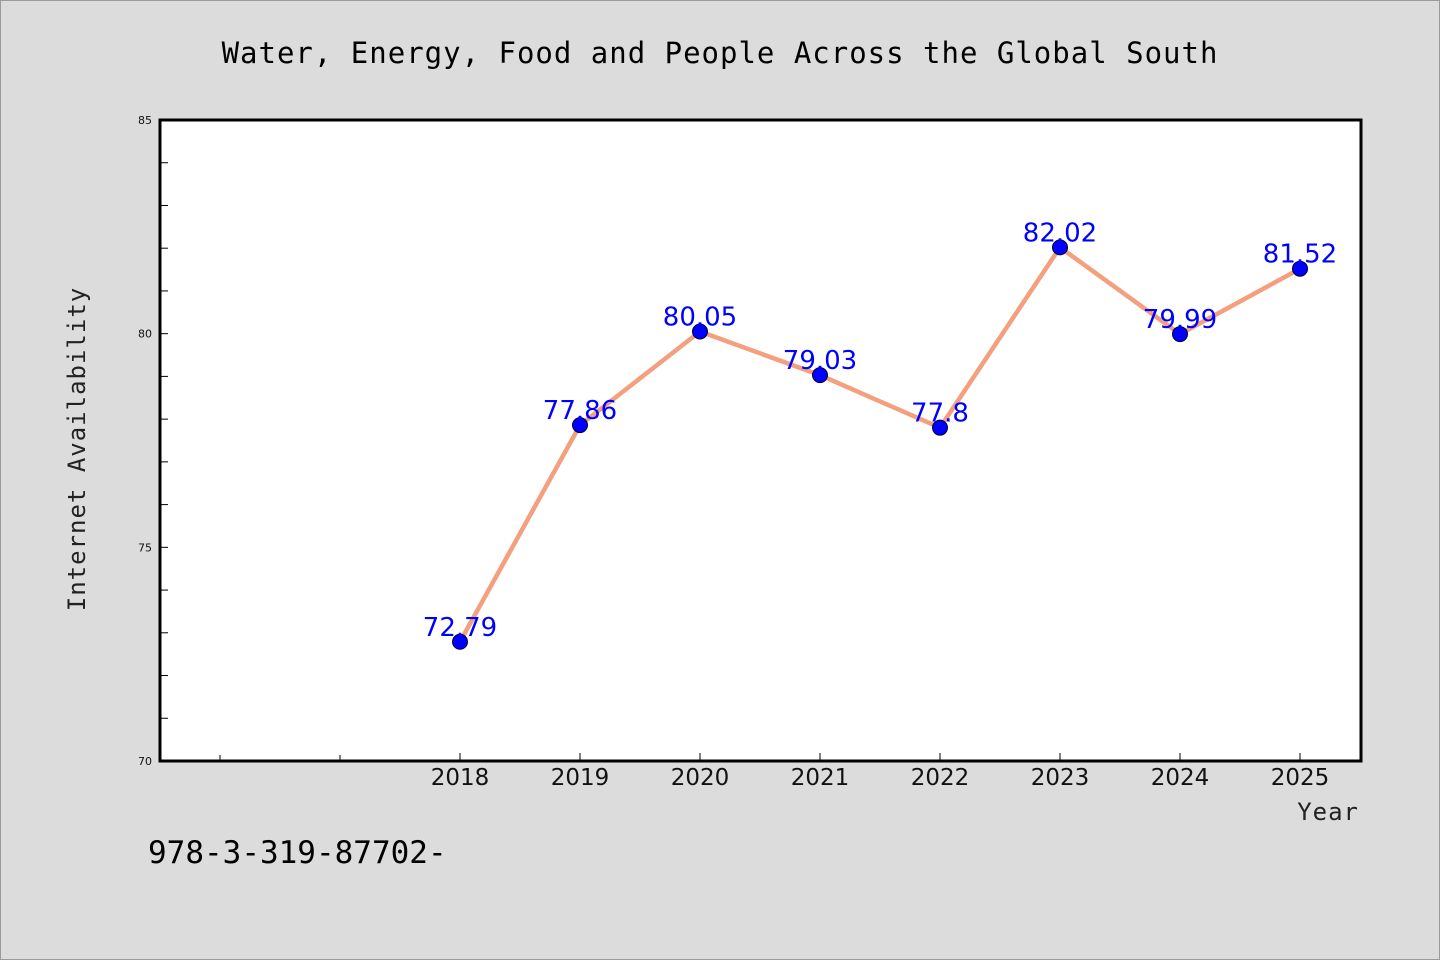  I want to click on x-tick-label: 2018, so click(460, 778).